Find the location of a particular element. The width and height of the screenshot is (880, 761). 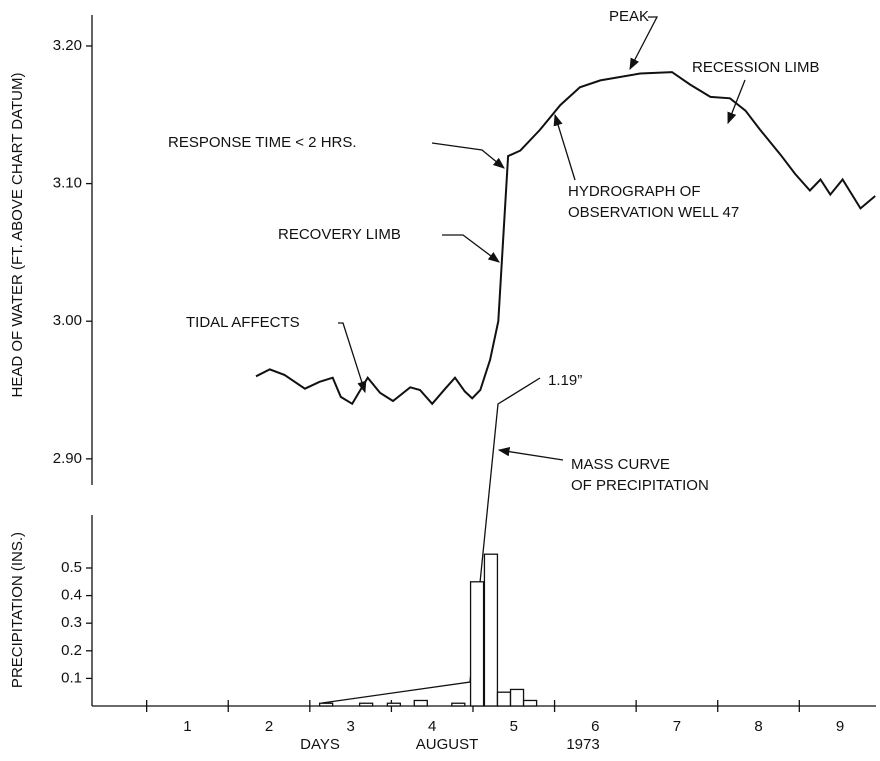

y-tick-label: 0.1 is located at coordinates (71, 677).